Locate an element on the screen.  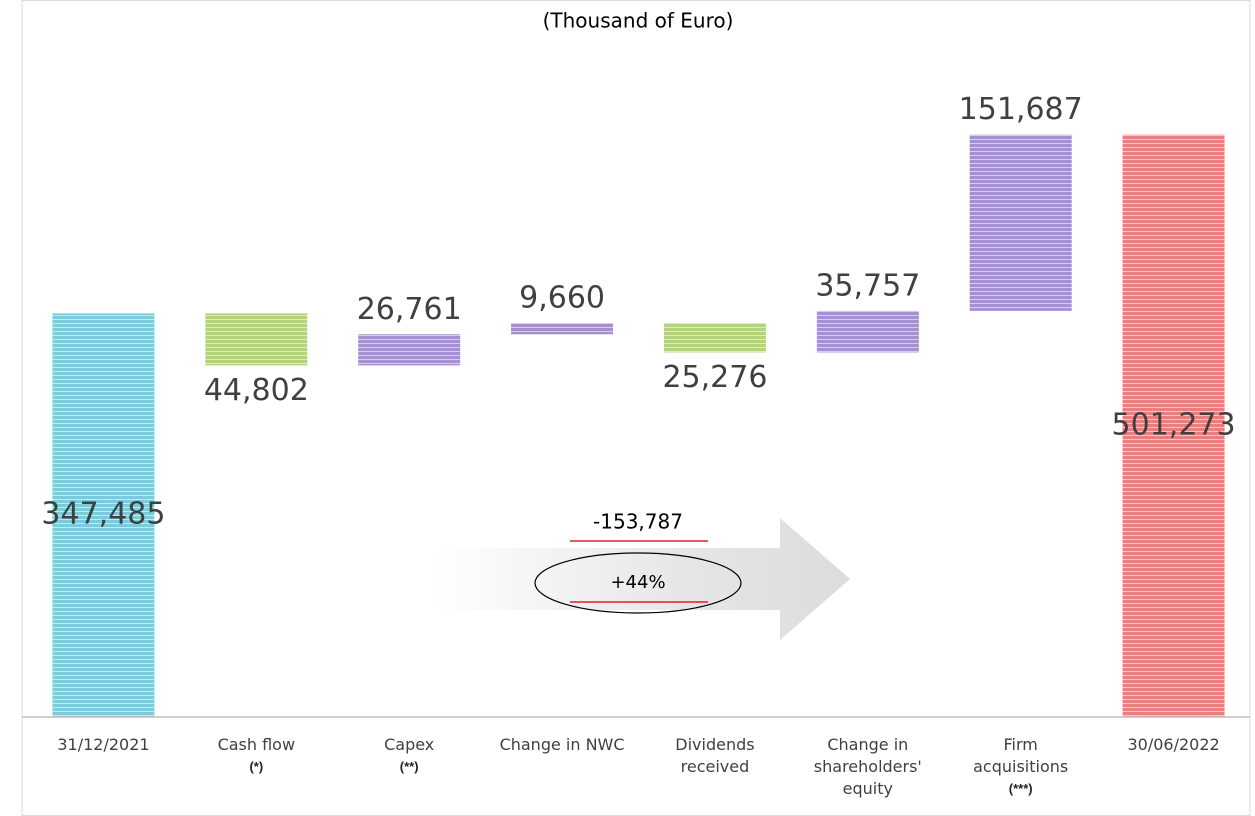
x-tick-line: shareholders' is located at coordinates (867, 766).